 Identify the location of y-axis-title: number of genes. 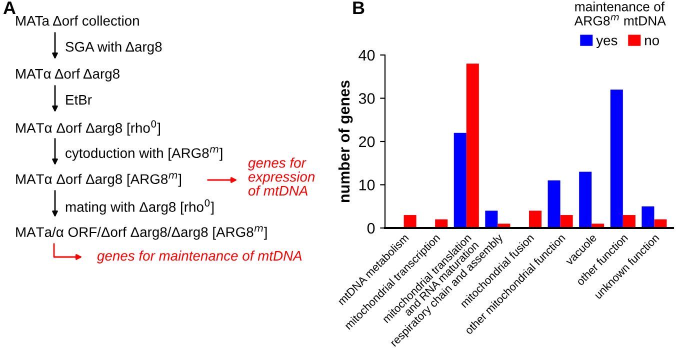
(345, 141).